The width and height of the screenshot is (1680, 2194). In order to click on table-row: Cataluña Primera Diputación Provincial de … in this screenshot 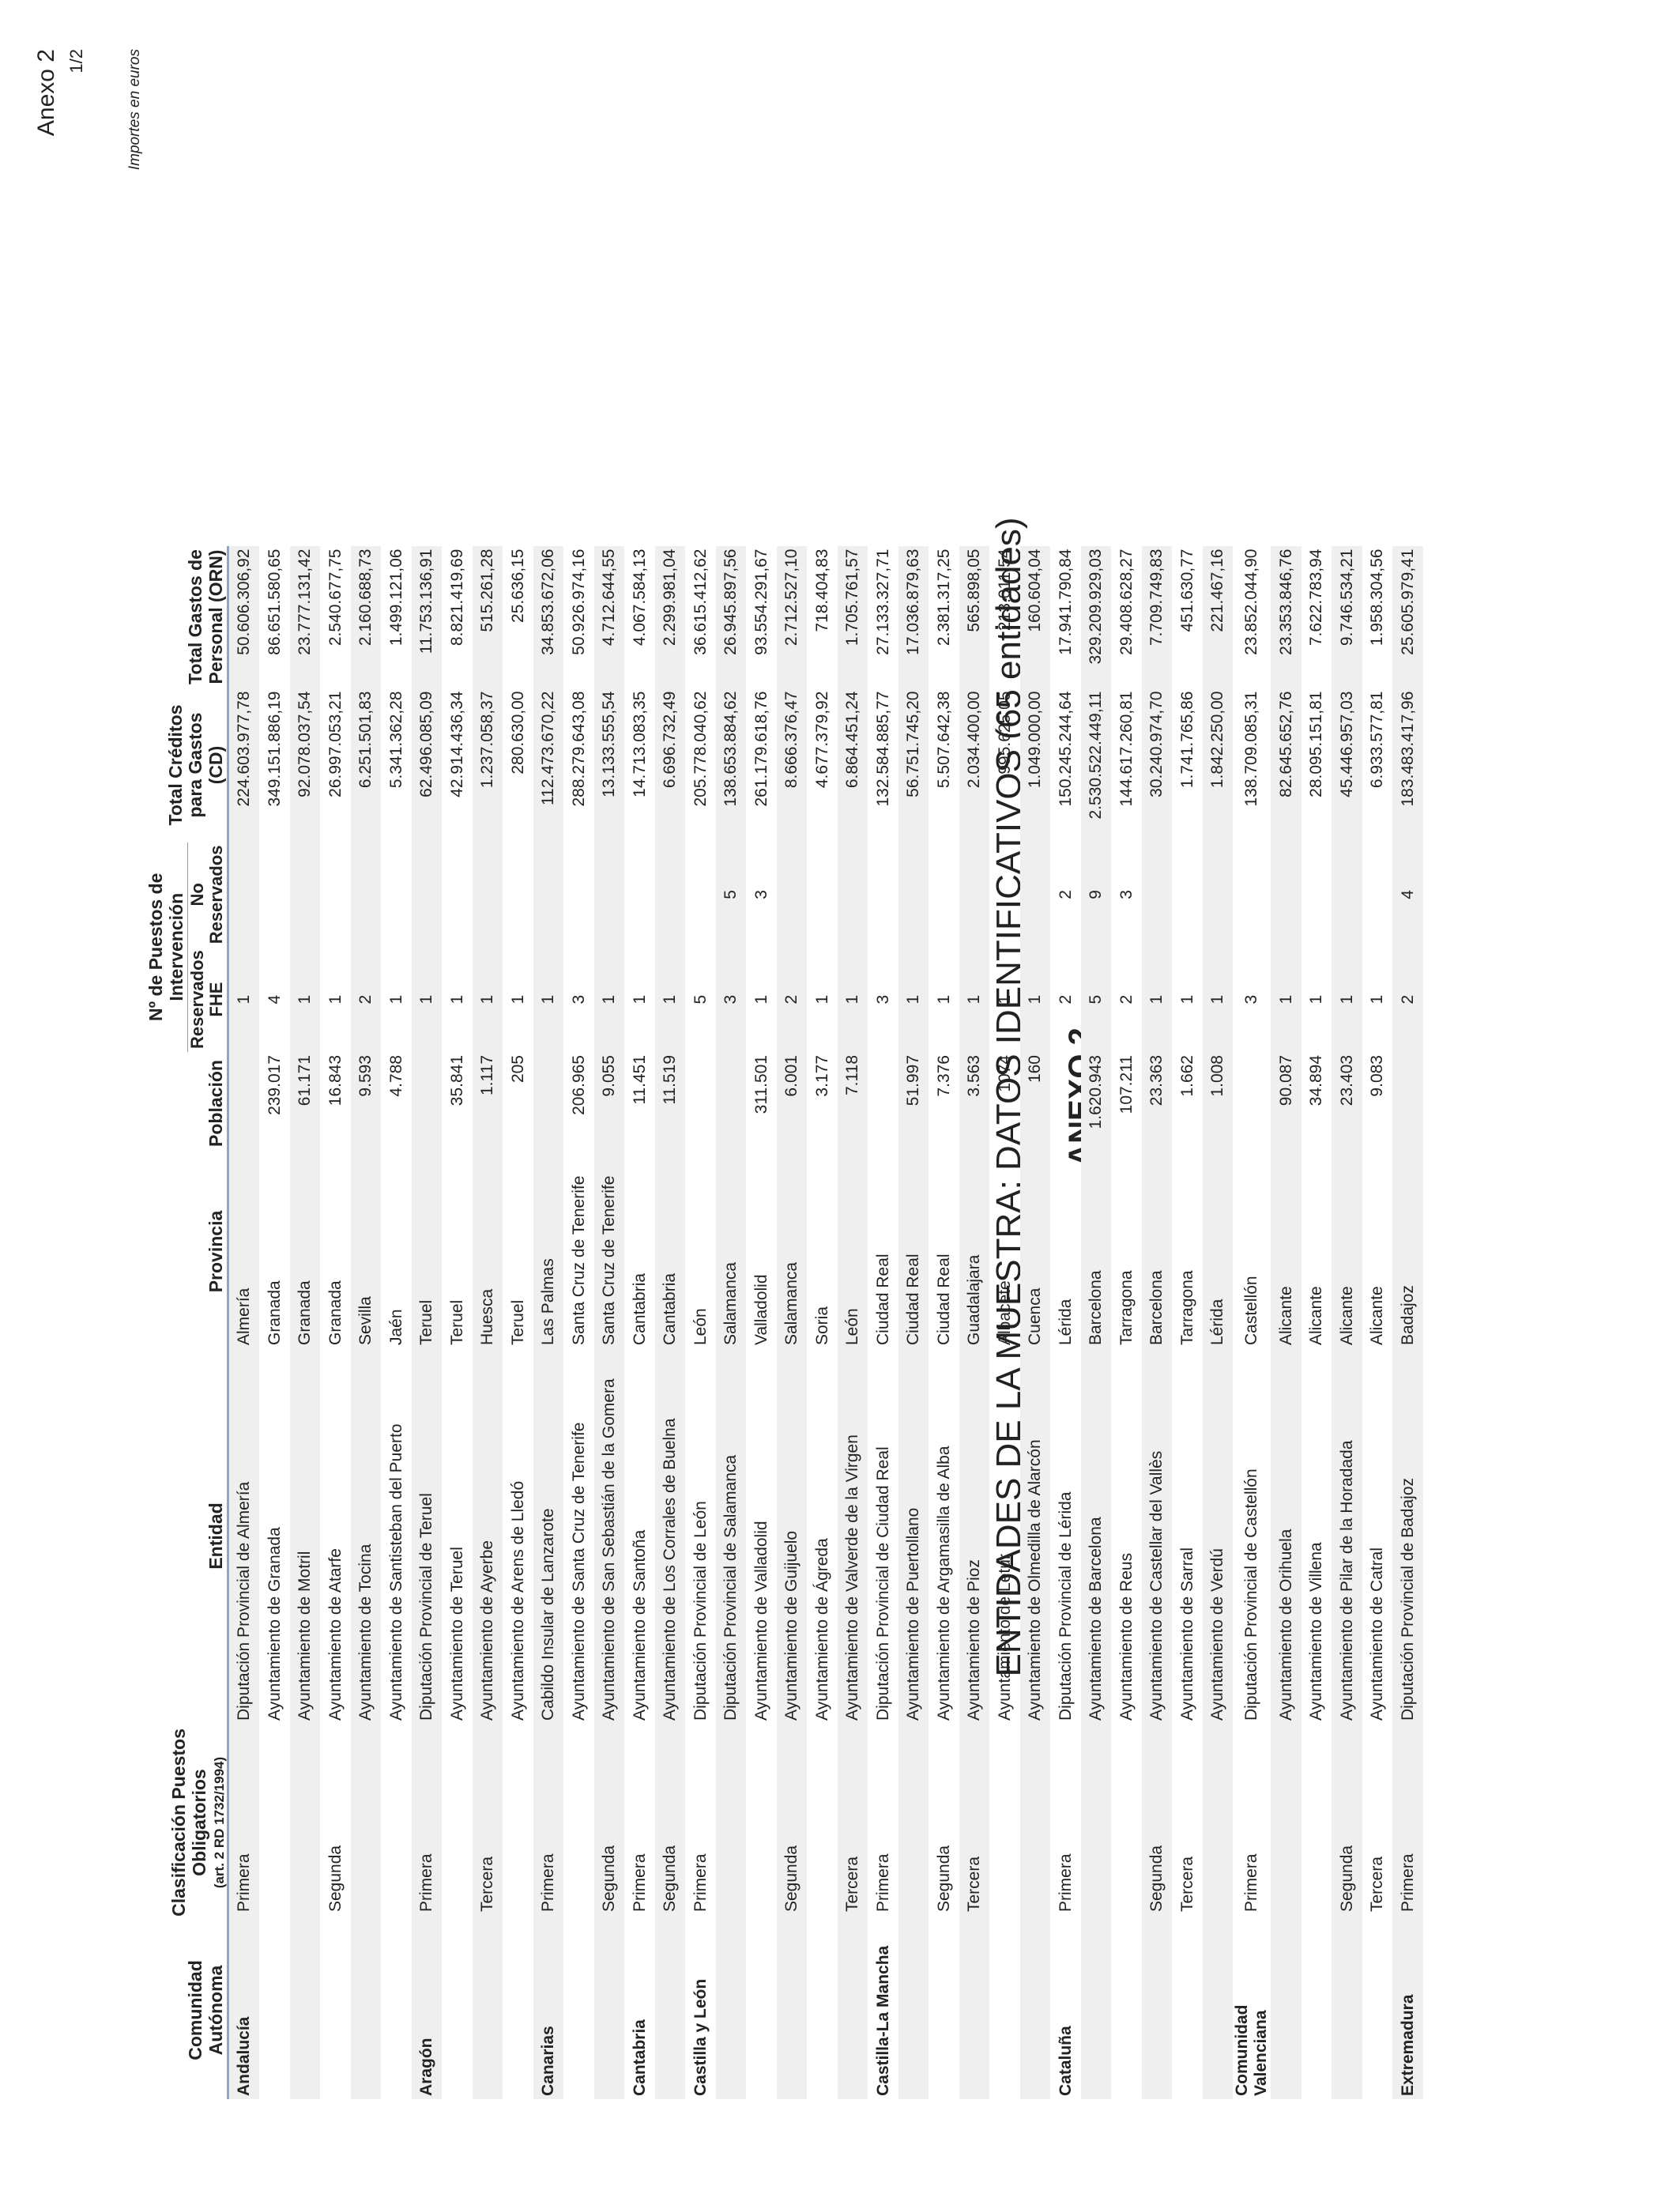, I will do `click(1065, 1322)`.